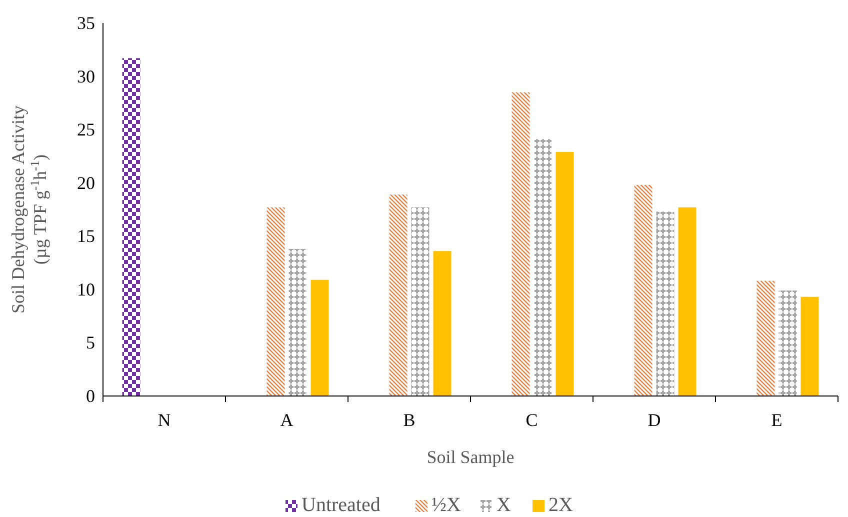 The image size is (848, 517). Describe the element at coordinates (86, 130) in the screenshot. I see `y-tick-label: 25` at that location.